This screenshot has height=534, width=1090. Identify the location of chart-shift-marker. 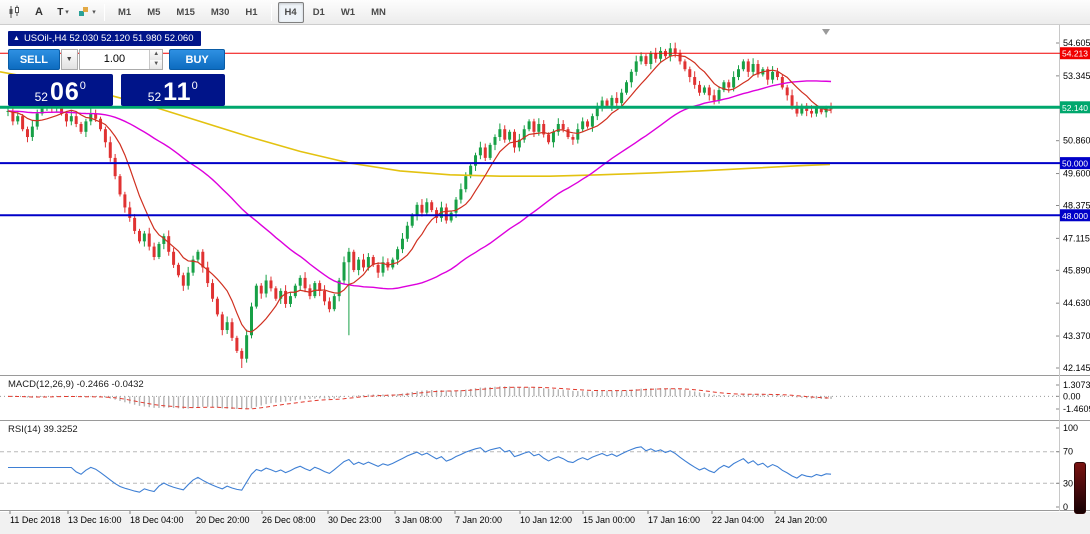
(826, 32).